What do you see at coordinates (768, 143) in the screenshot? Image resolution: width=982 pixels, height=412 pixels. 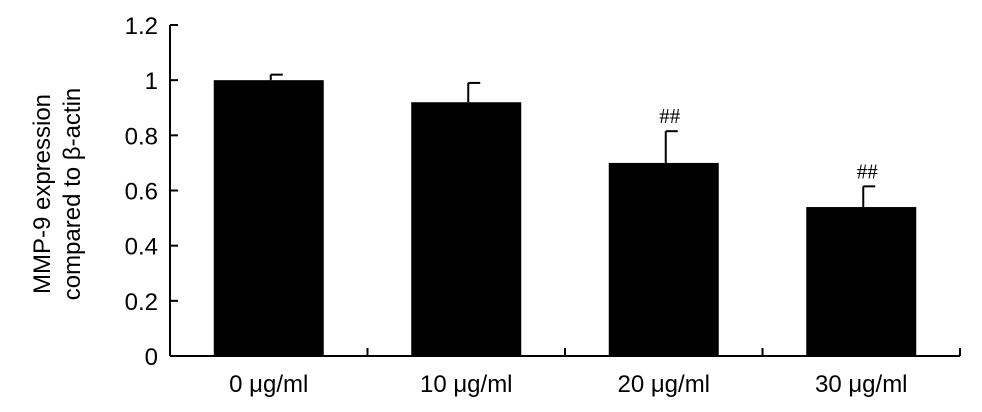 I see `significance-annotations: ## ##` at bounding box center [768, 143].